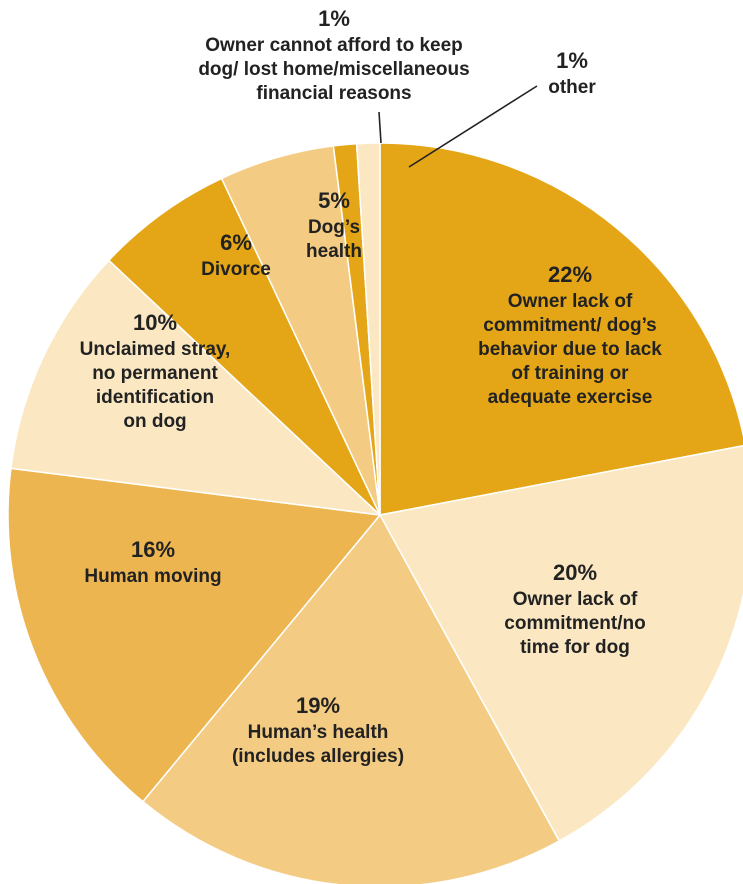 This screenshot has width=743, height=884. What do you see at coordinates (570, 349) in the screenshot?
I see `slice-label-line: behavior due to lack` at bounding box center [570, 349].